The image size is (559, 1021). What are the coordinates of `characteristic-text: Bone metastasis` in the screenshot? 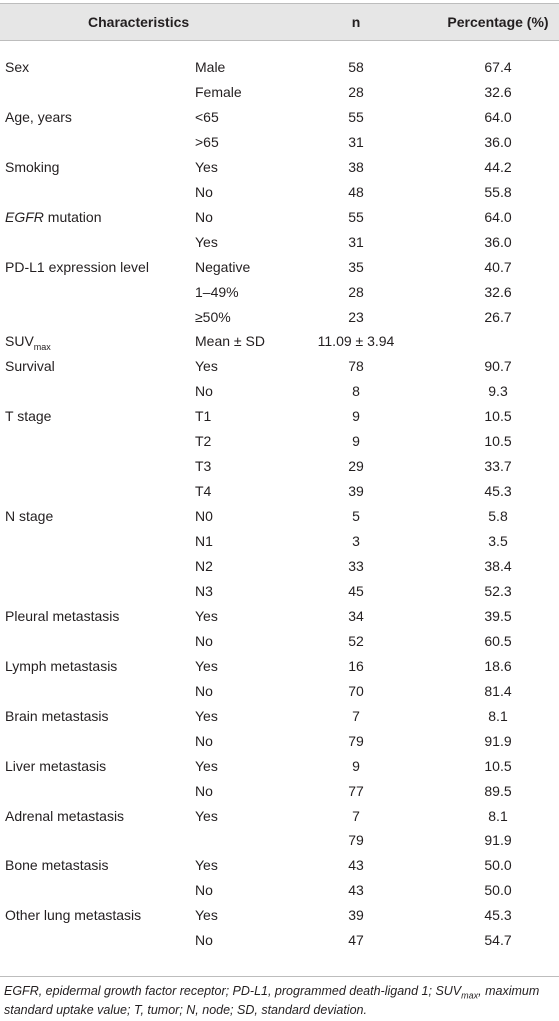 It's located at (57, 865).